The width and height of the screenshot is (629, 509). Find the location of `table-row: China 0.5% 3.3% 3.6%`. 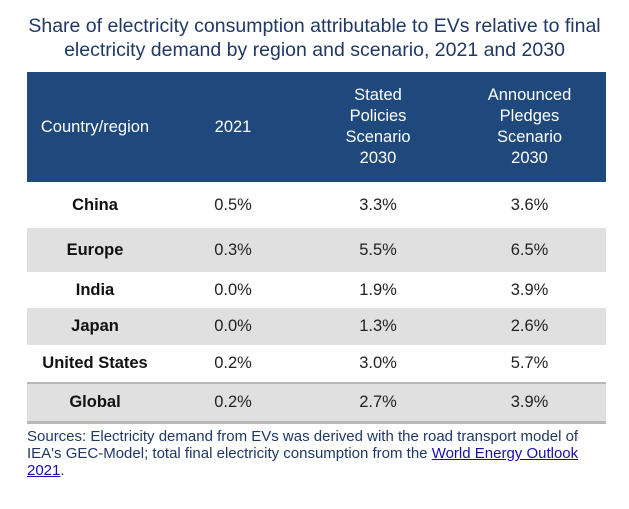

table-row: China 0.5% 3.3% 3.6% is located at coordinates (316, 205).